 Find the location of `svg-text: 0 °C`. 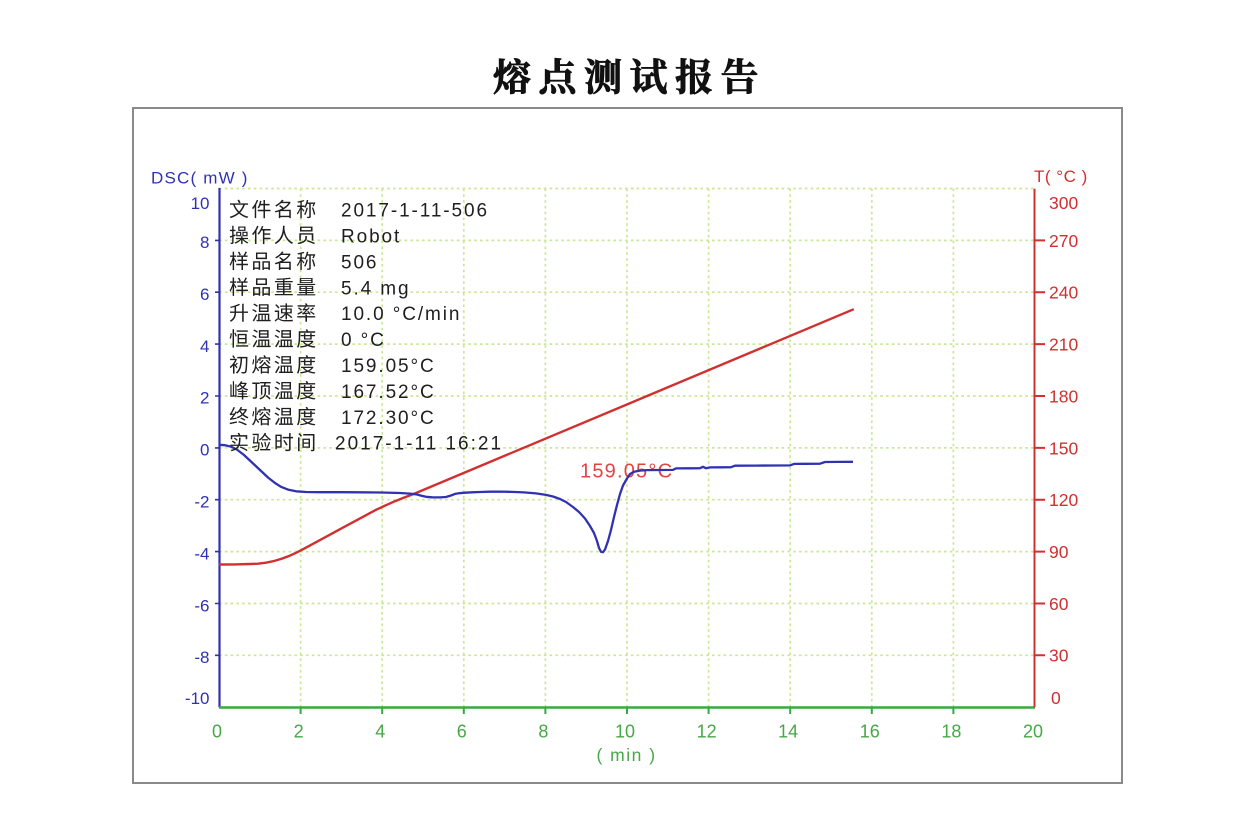

svg-text: 0 °C is located at coordinates (363, 340).